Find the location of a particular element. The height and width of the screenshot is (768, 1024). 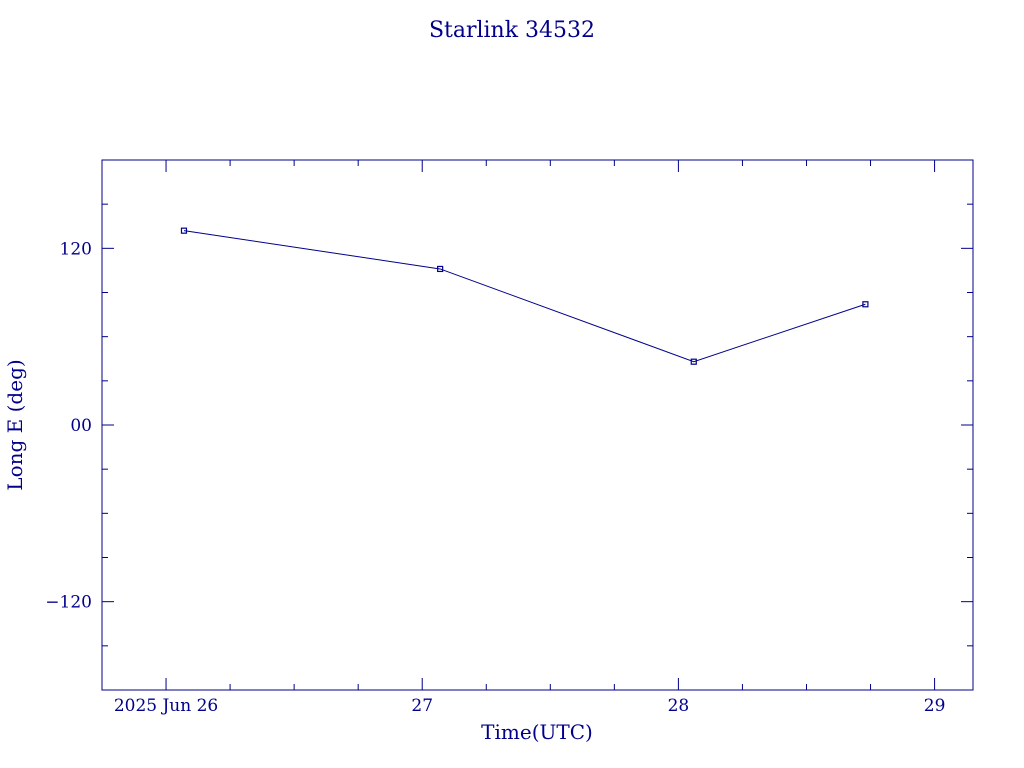

x-tick-label: 27 is located at coordinates (422, 706).